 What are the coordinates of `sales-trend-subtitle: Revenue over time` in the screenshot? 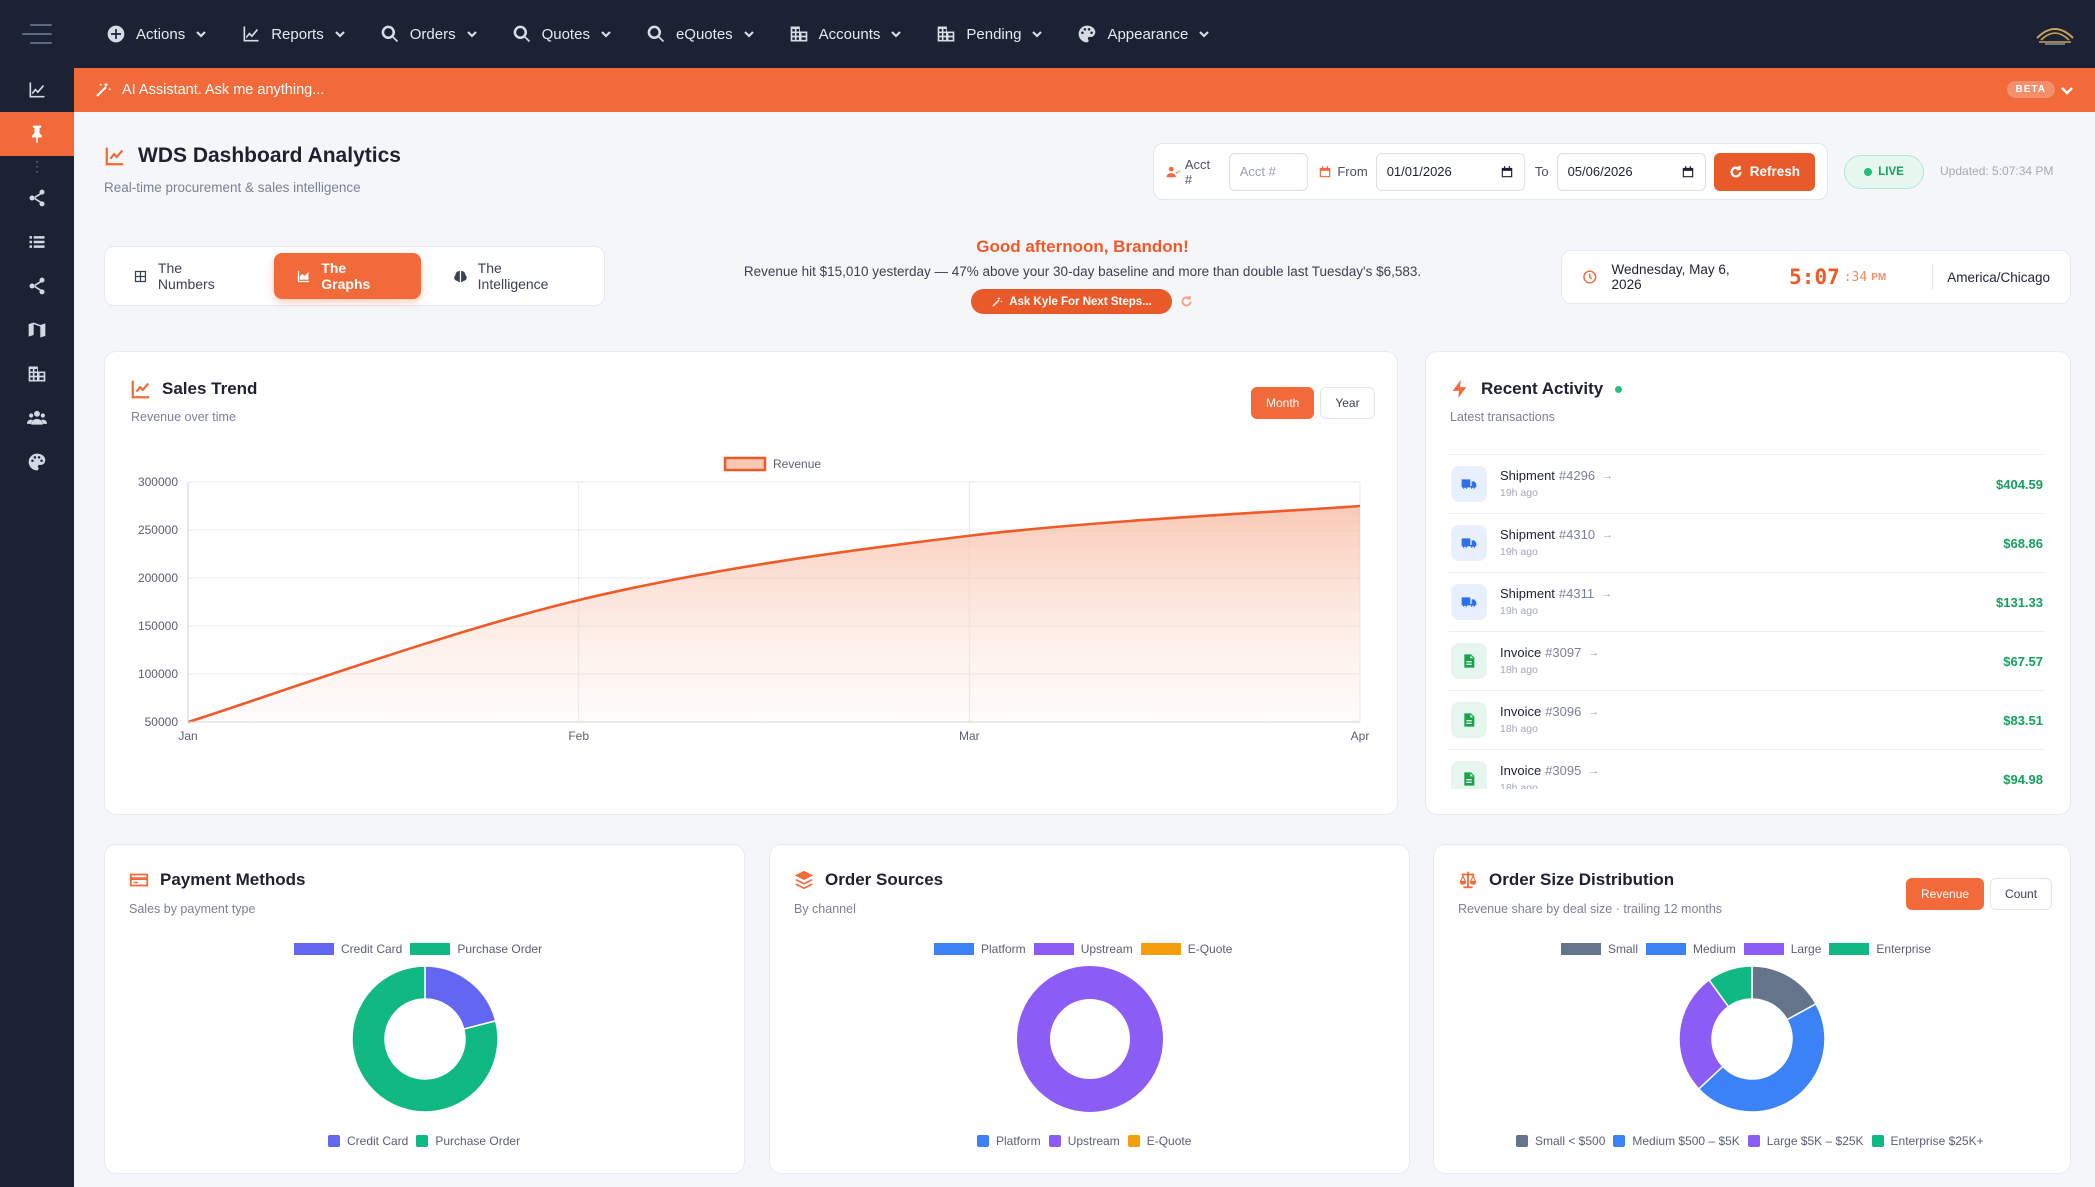 It's located at (183, 417).